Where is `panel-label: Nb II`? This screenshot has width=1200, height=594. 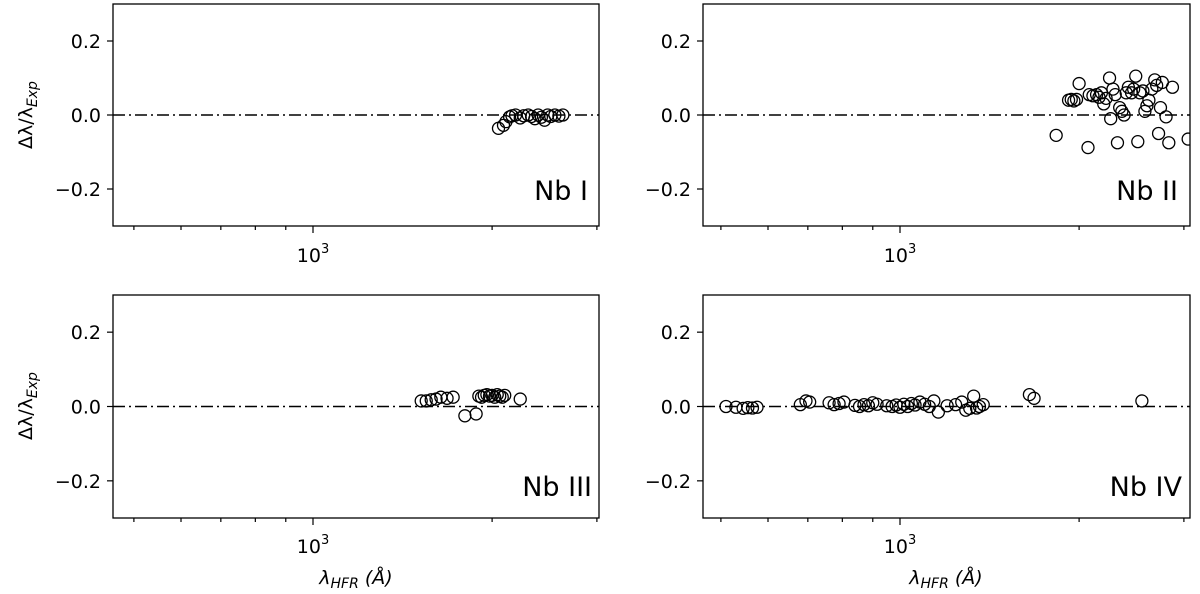
panel-label: Nb II is located at coordinates (1147, 191).